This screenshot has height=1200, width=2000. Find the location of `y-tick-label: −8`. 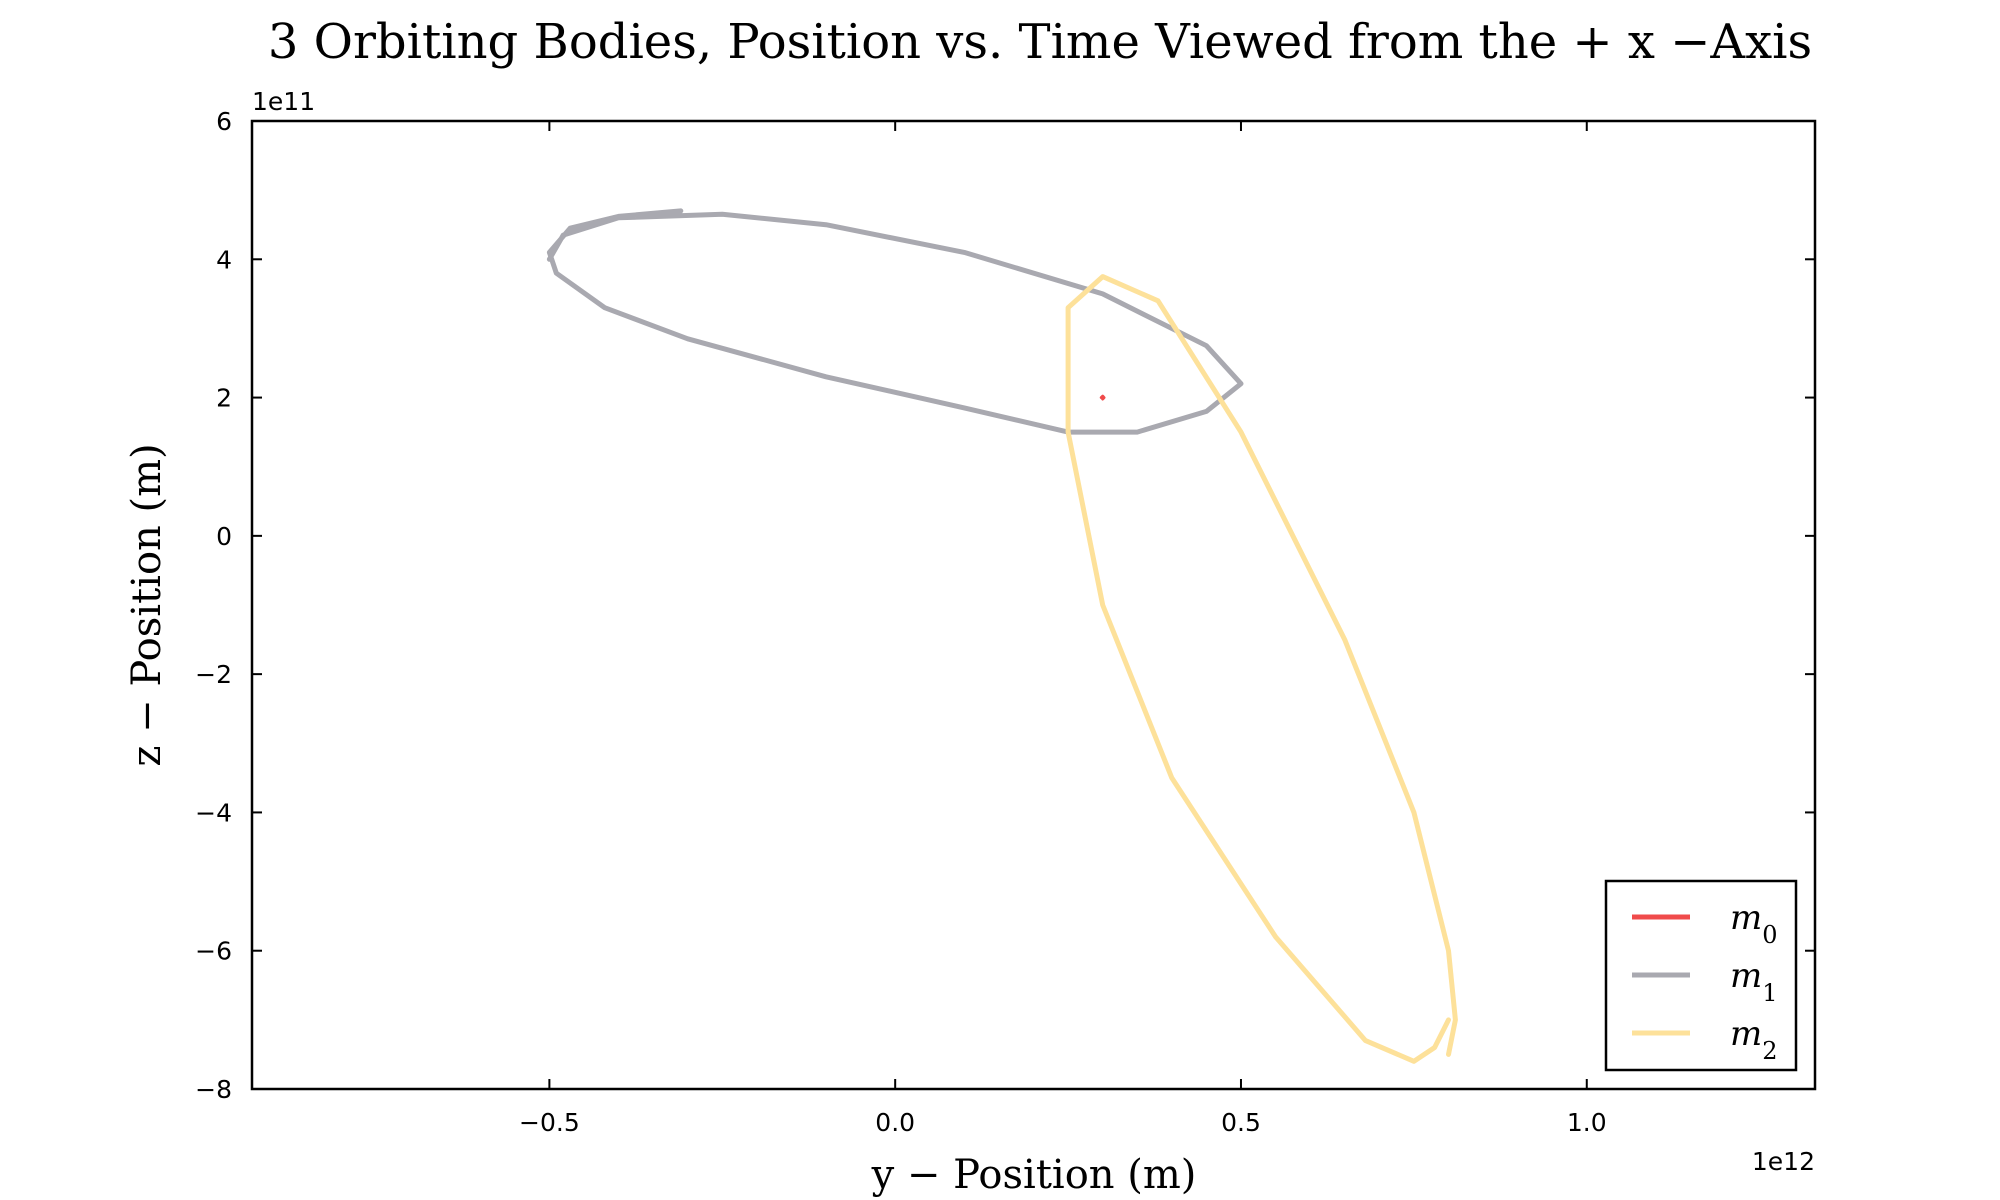

y-tick-label: −8 is located at coordinates (213, 1089).